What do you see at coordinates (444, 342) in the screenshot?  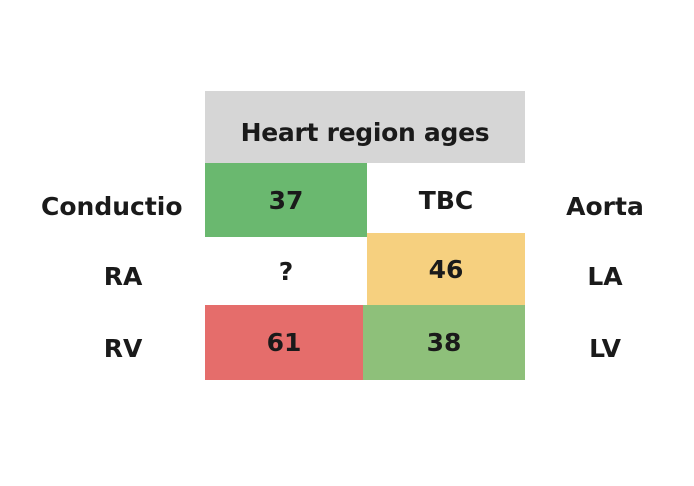 I see `cell-lv-value: 38` at bounding box center [444, 342].